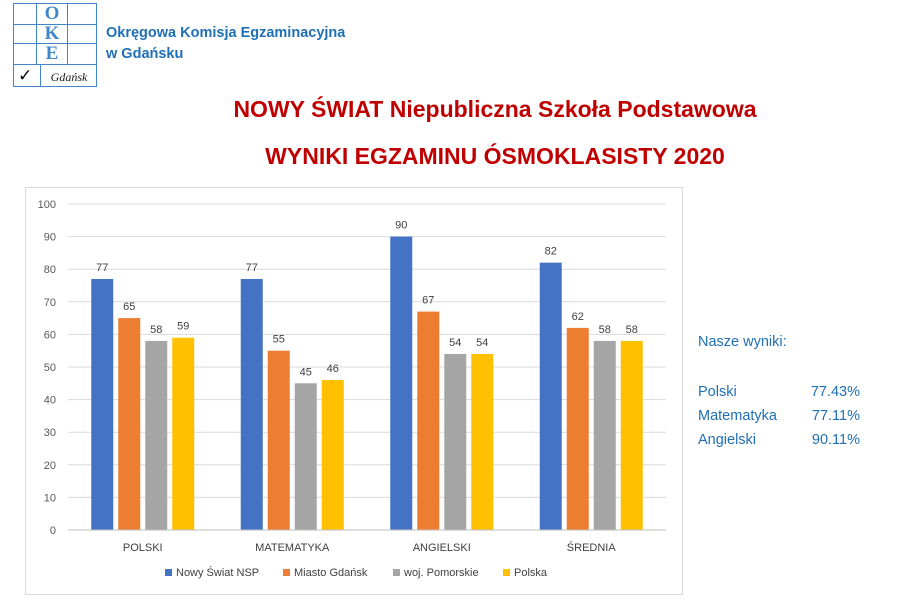 This screenshot has height=600, width=900. Describe the element at coordinates (531, 573) in the screenshot. I see `legend-label: Polska` at that location.